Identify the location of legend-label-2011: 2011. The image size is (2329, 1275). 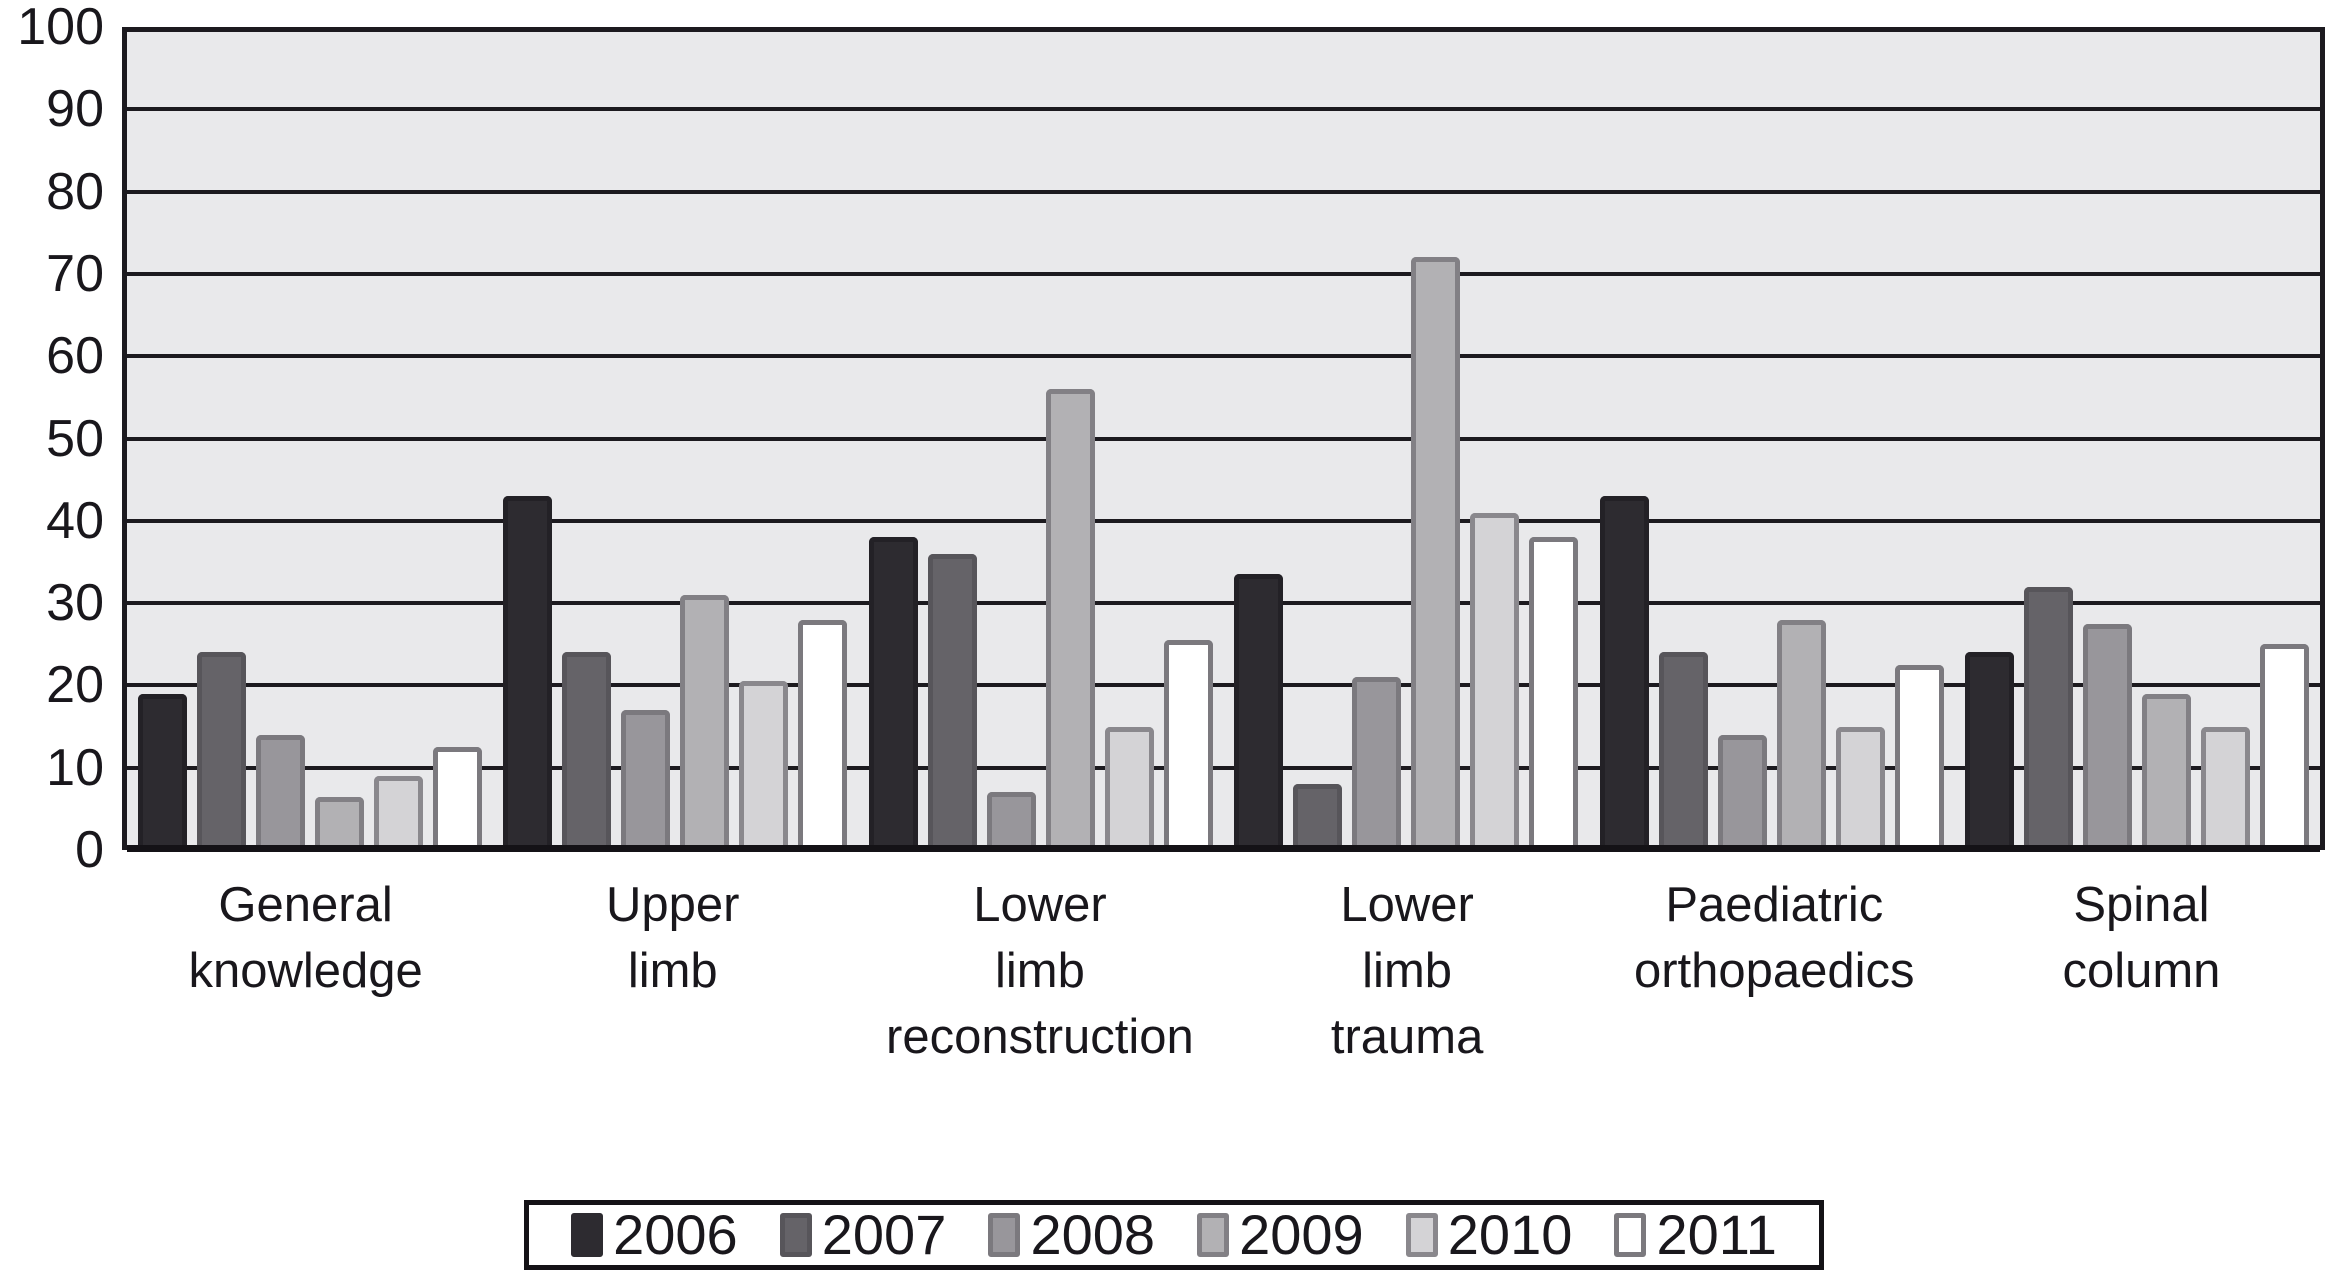
(1716, 1234).